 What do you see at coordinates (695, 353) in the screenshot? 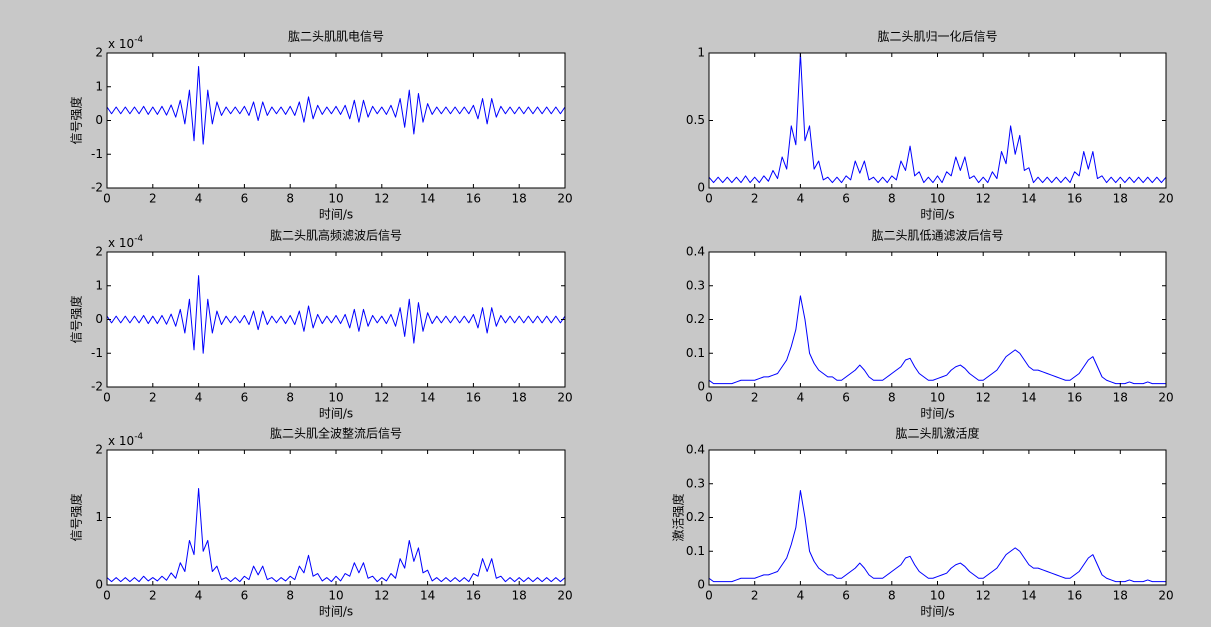
I see `y-tick-label: 0.1` at bounding box center [695, 353].